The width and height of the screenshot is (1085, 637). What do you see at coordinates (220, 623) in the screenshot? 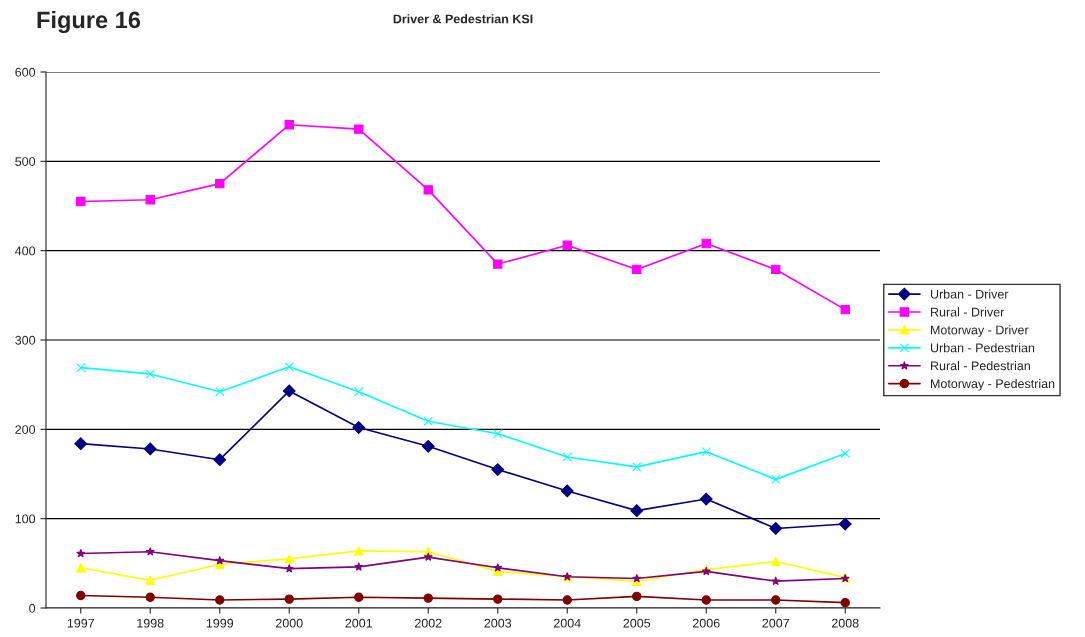
I see `x-tick-label: 1999` at bounding box center [220, 623].